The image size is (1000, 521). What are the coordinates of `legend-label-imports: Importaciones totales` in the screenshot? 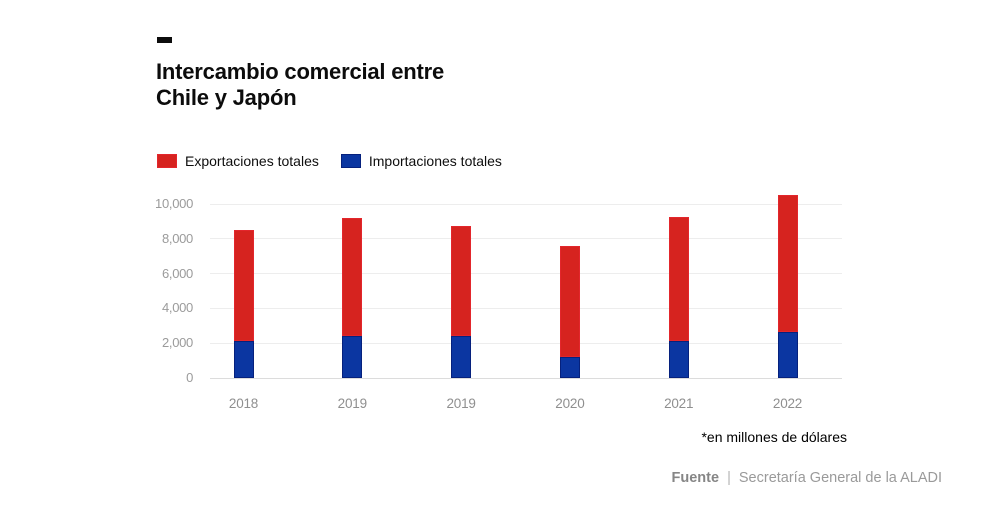 It's located at (435, 161).